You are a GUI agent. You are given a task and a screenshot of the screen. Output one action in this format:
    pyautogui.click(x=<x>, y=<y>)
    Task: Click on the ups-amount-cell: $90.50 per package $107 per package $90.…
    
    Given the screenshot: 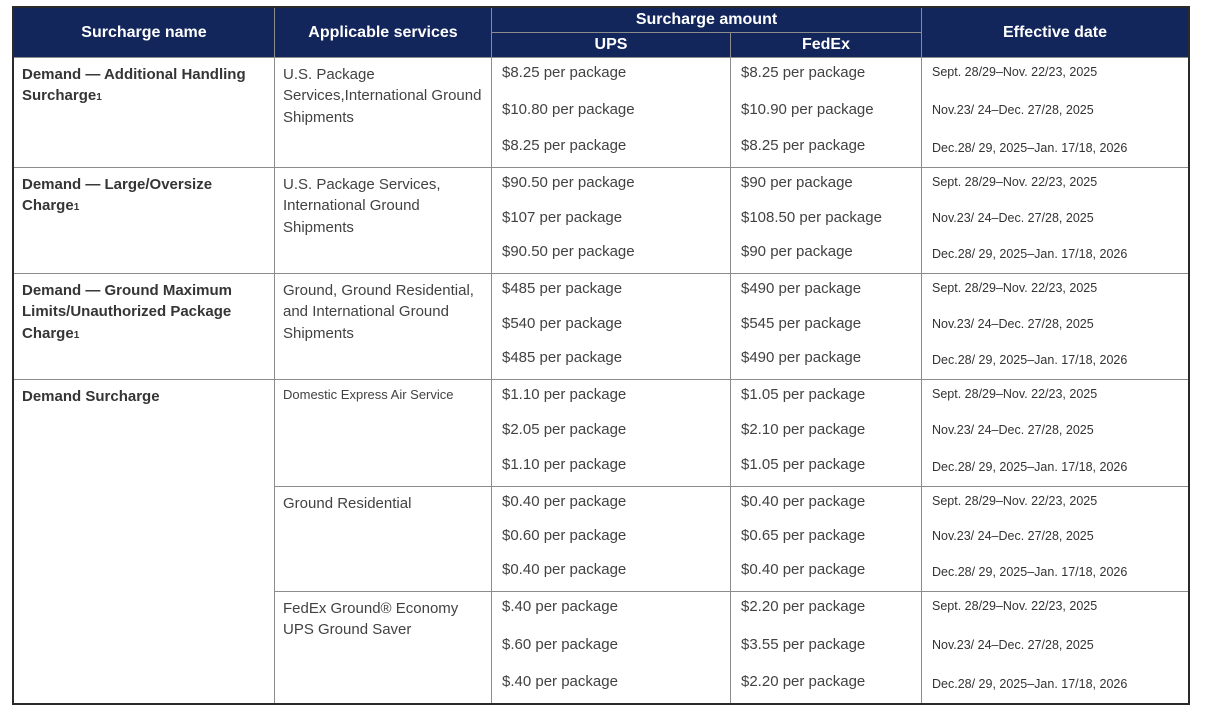 What is the action you would take?
    pyautogui.click(x=611, y=221)
    